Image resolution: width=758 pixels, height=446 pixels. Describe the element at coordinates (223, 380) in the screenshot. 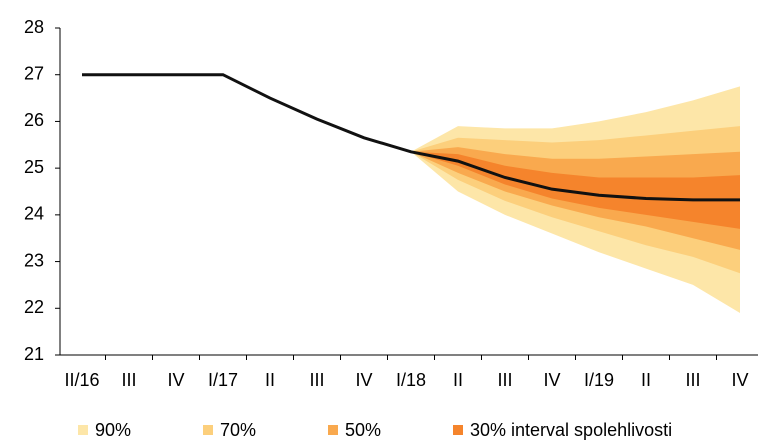

I see `x-tick-label: I/17` at that location.